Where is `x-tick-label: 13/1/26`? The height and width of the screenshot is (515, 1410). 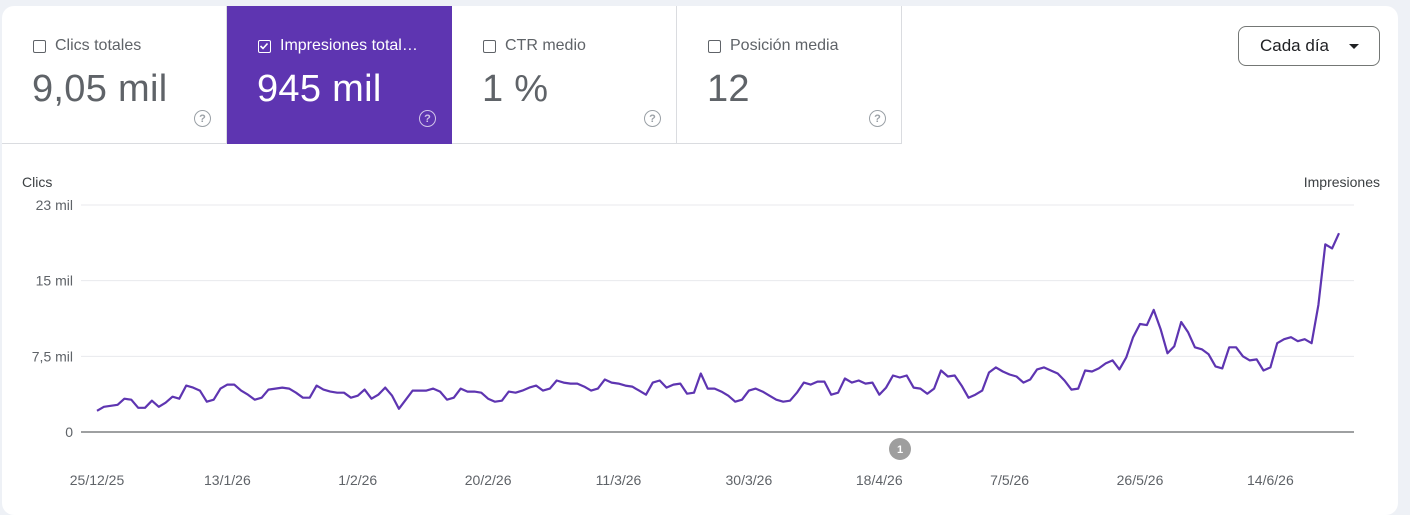 x-tick-label: 13/1/26 is located at coordinates (227, 480).